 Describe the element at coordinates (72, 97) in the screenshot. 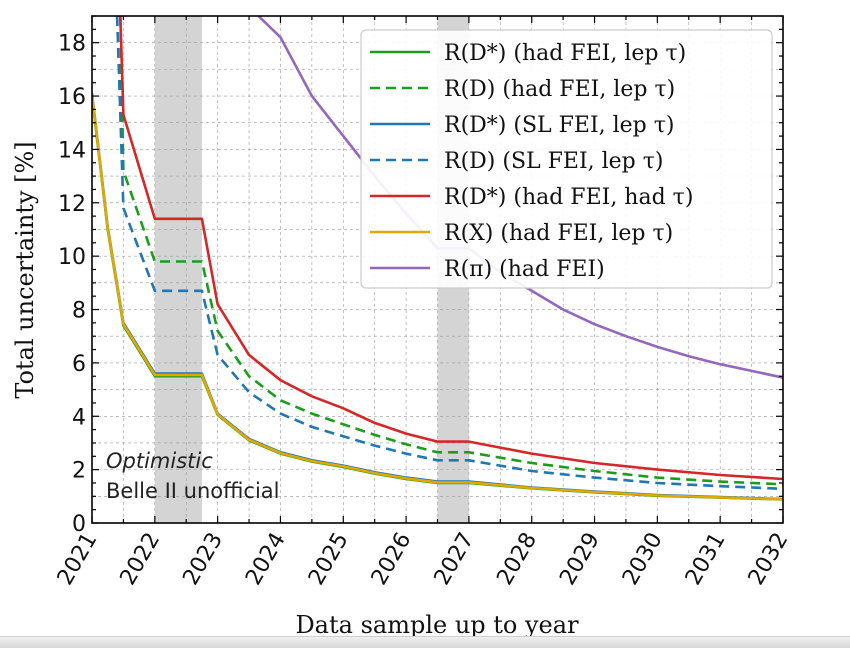

I see `y-tick-label: 16` at that location.